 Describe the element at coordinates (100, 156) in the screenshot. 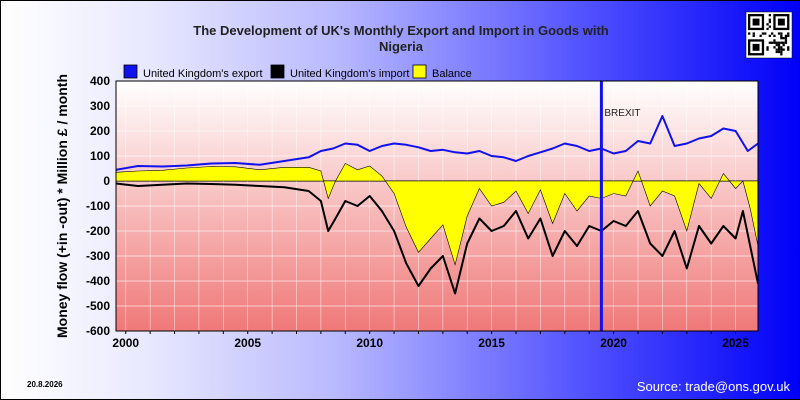

I see `y-tick-label: 100` at that location.